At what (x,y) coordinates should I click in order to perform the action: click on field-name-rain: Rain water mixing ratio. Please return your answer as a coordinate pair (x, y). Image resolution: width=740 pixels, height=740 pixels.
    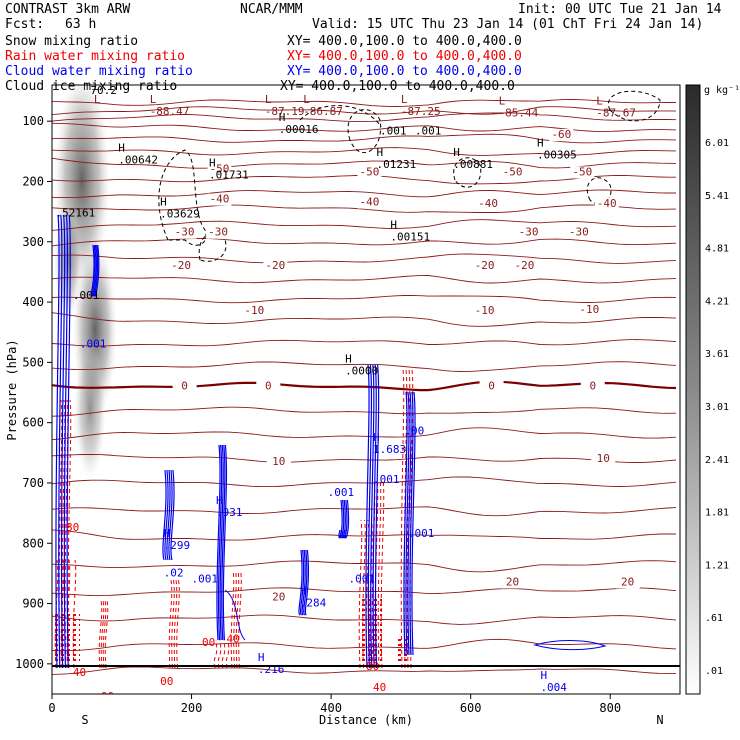
    Looking at the image, I should click on (95, 56).